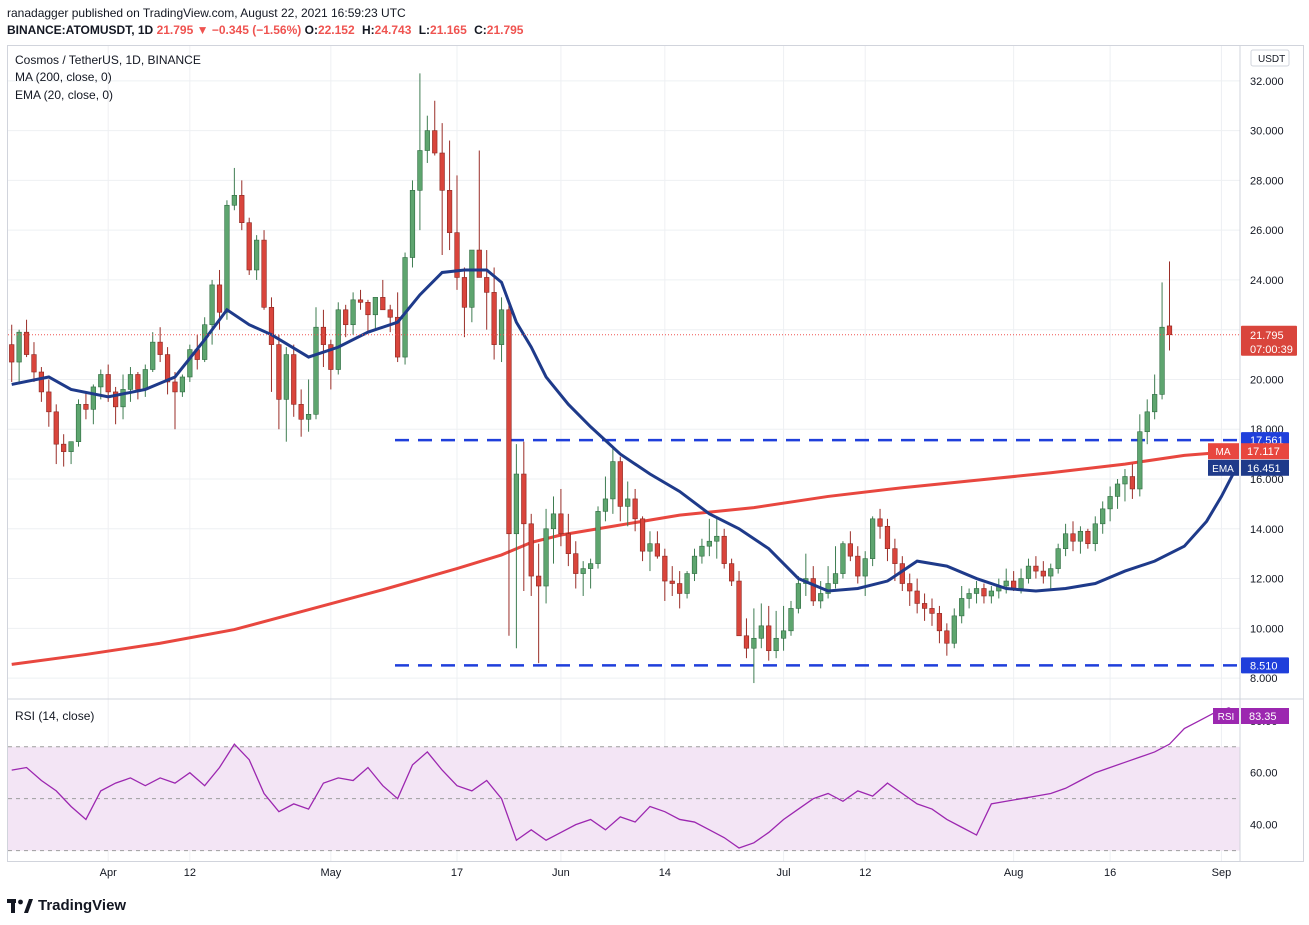 This screenshot has width=1309, height=925. I want to click on last-price-tag-countdown: 07:00:39, so click(1271, 350).